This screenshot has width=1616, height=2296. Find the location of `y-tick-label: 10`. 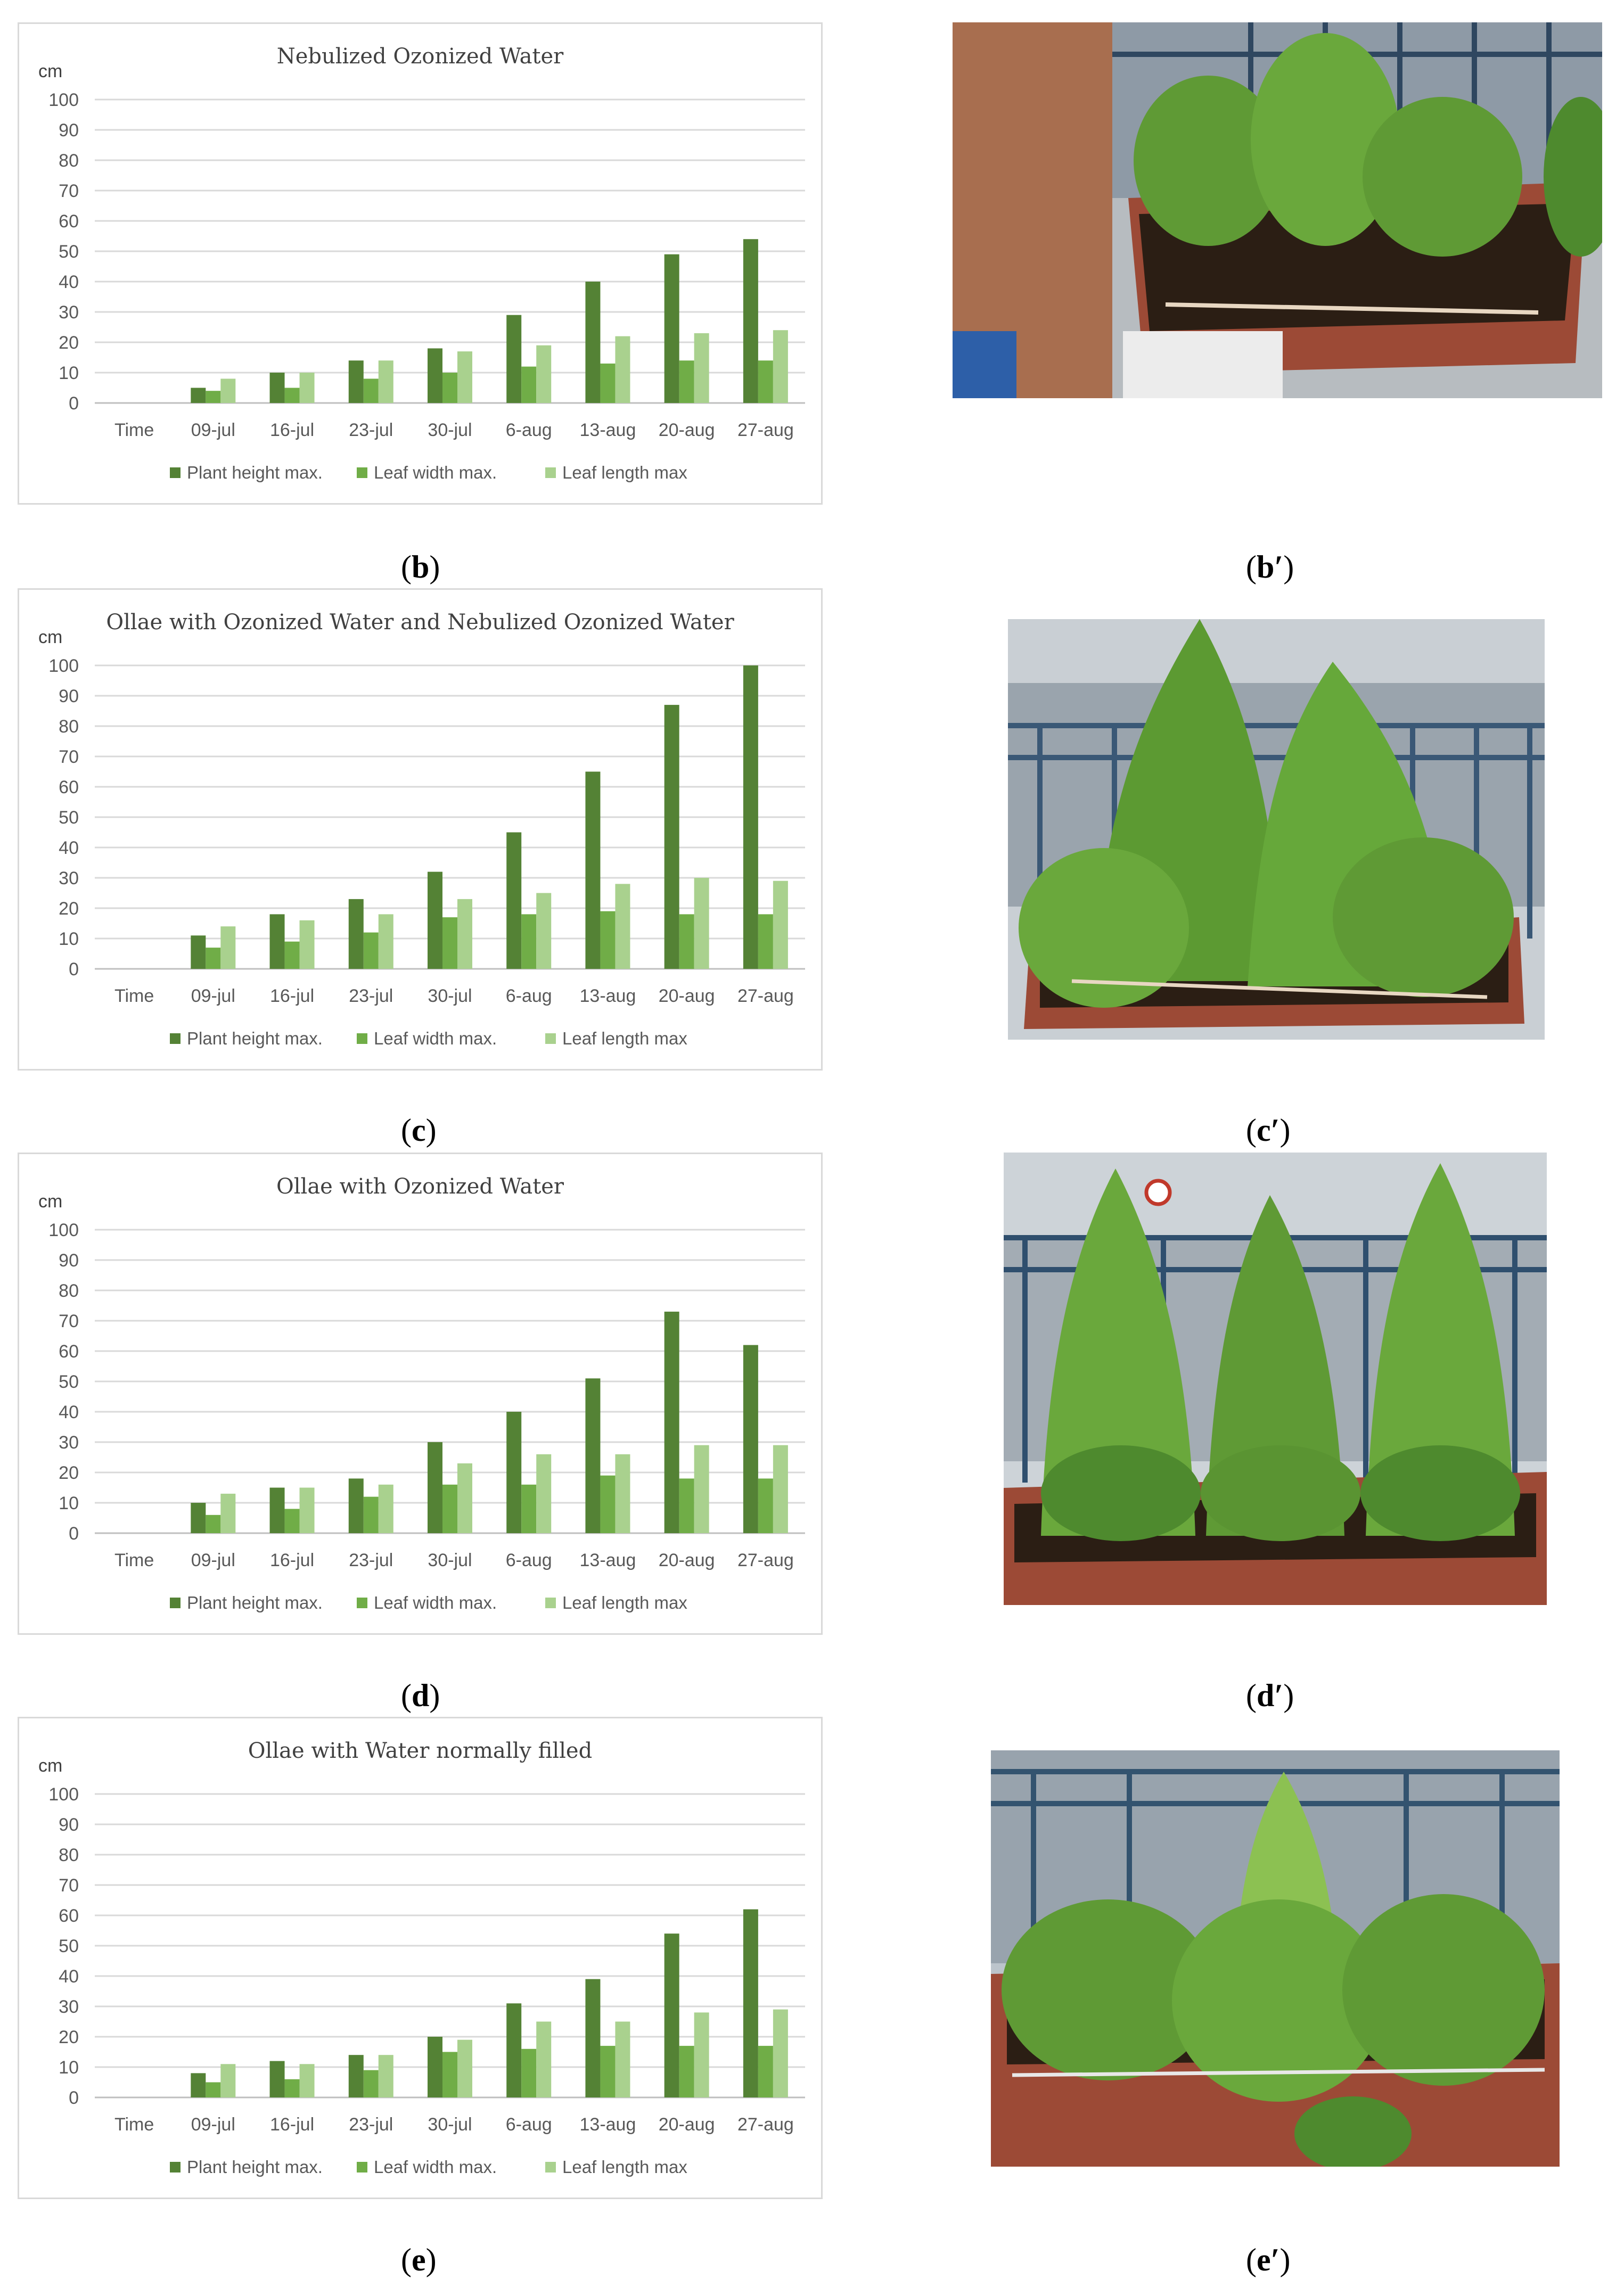

y-tick-label: 10 is located at coordinates (69, 1503).